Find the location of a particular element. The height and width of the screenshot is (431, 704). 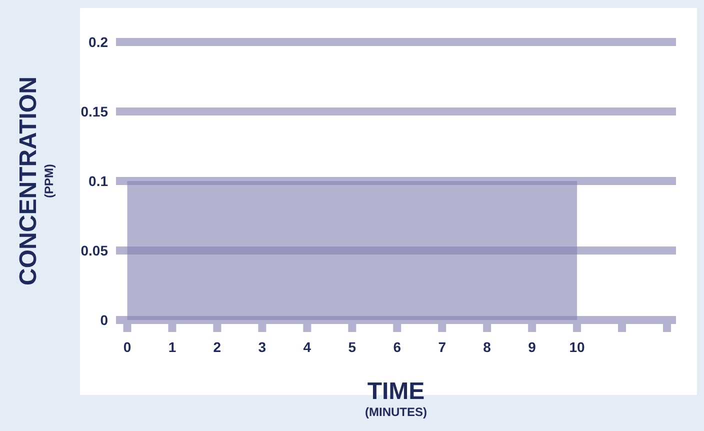

x-tick-label: 8 is located at coordinates (487, 347).